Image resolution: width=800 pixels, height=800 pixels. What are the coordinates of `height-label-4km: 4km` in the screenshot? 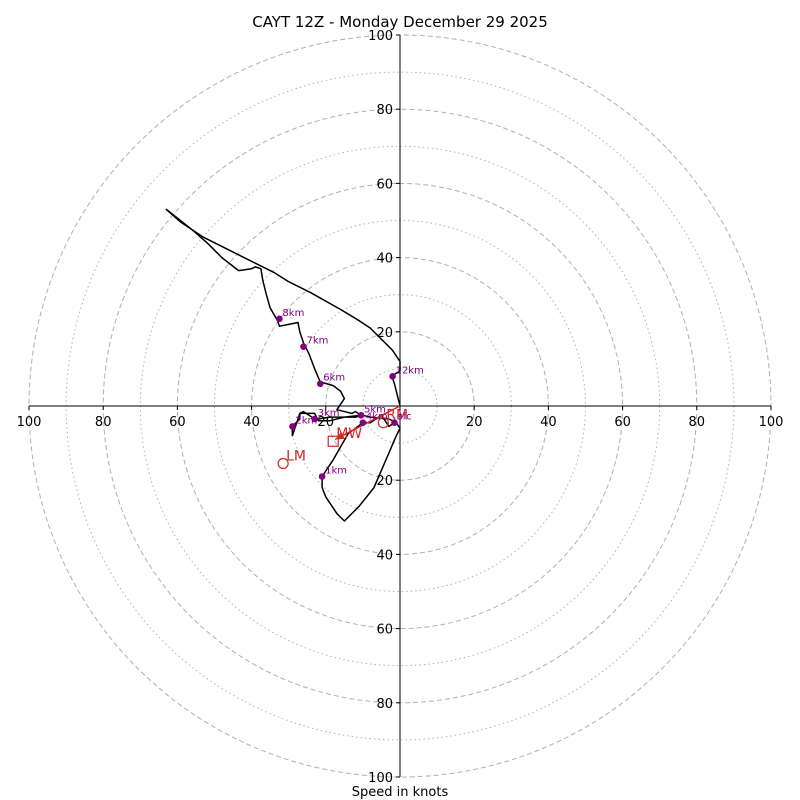 It's located at (377, 417).